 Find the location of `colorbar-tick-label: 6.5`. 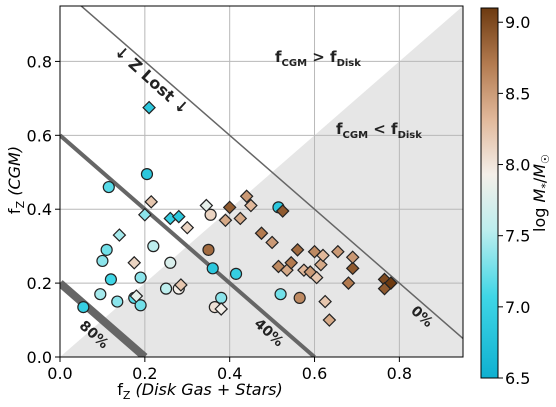

colorbar-tick-label: 6.5 is located at coordinates (517, 378).